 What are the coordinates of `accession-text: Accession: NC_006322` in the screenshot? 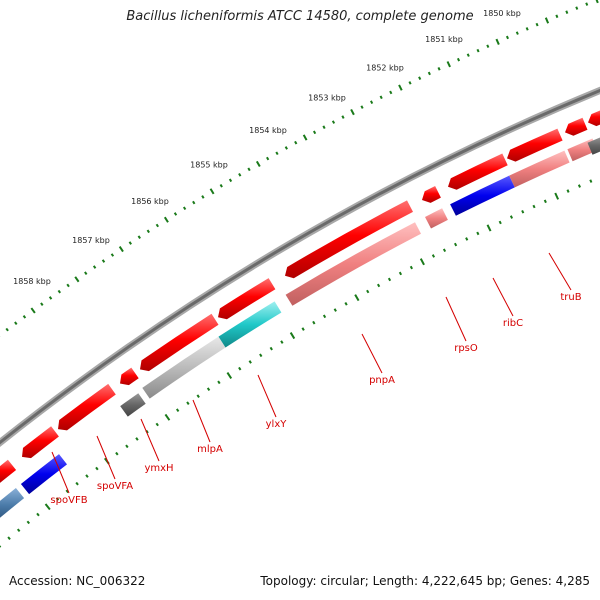 It's located at (77, 581).